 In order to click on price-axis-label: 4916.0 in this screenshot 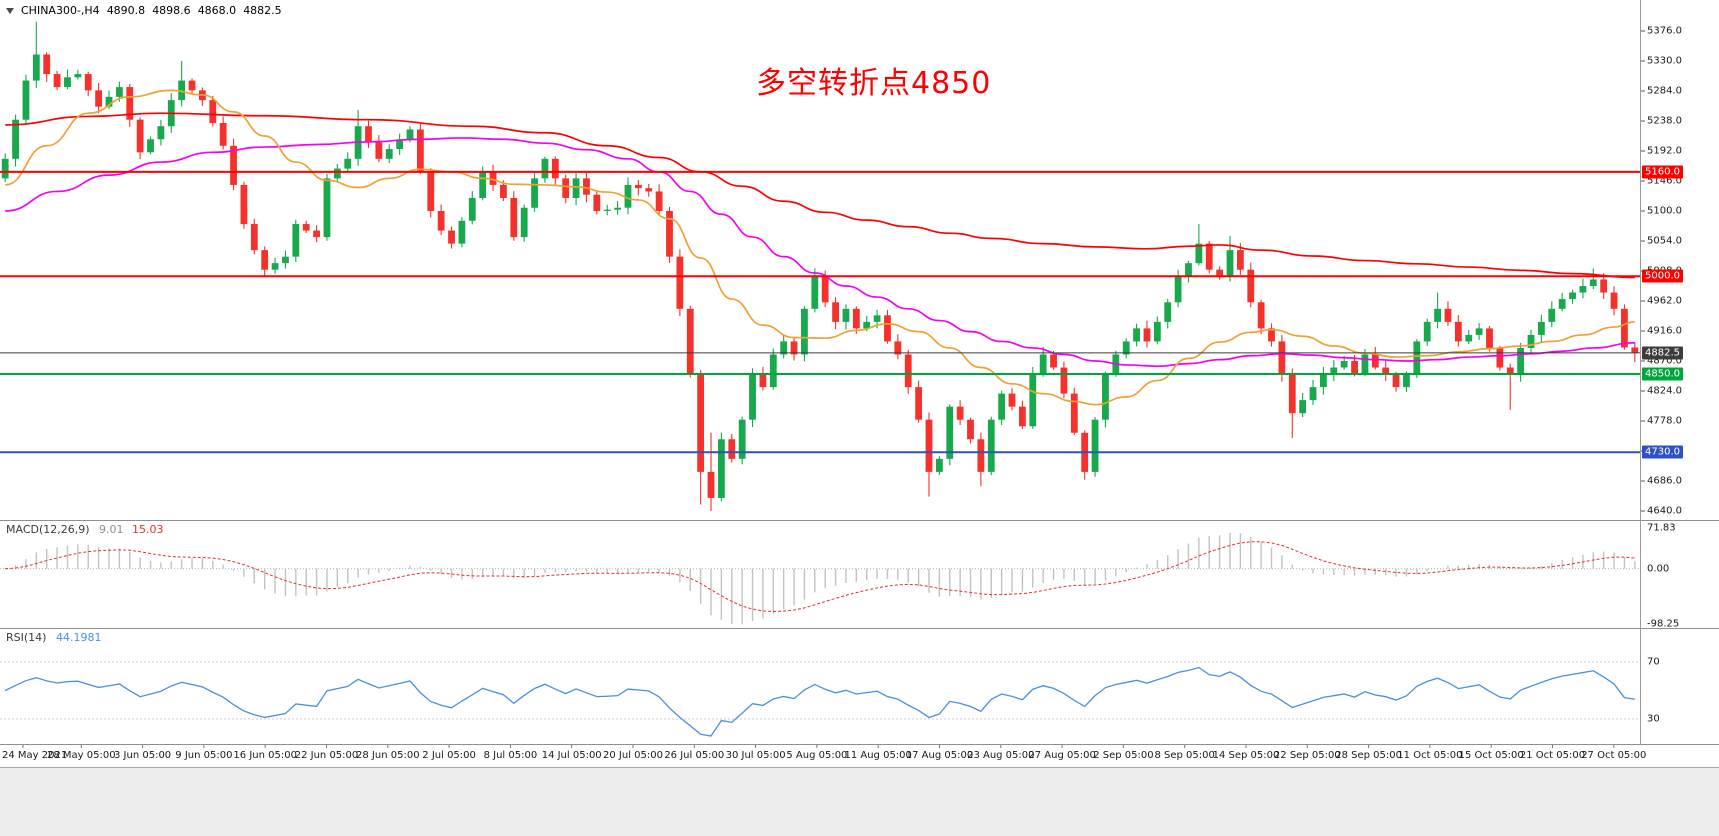, I will do `click(1664, 331)`.